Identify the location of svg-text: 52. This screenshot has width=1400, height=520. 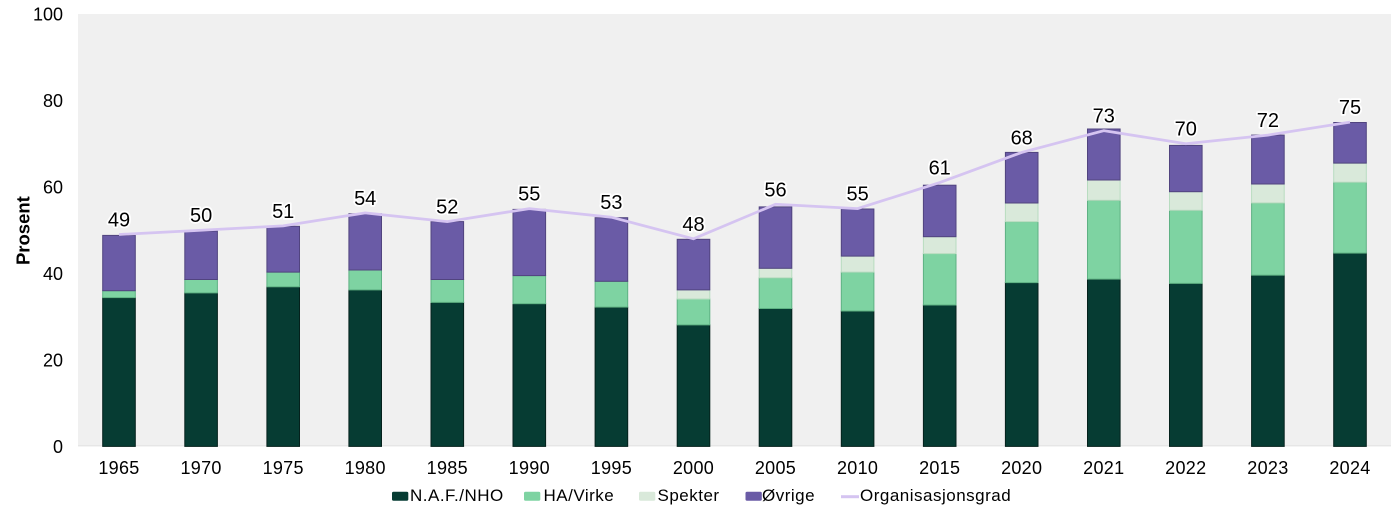
(447, 208).